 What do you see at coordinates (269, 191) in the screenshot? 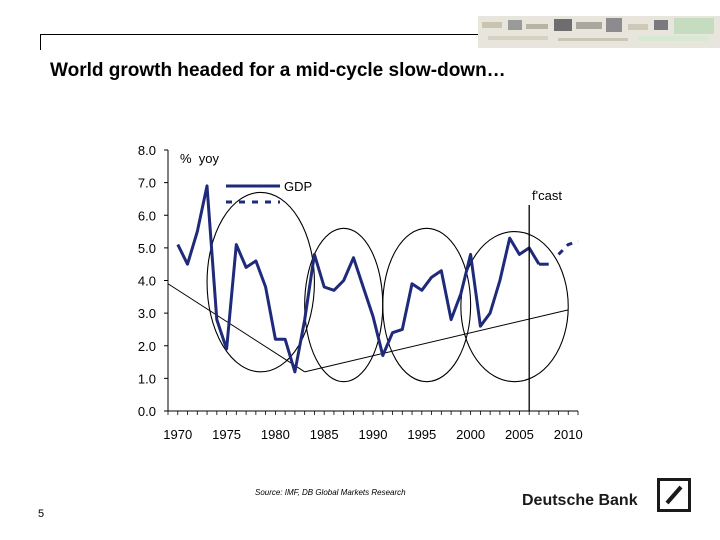
I see `chart-legend: GDP` at bounding box center [269, 191].